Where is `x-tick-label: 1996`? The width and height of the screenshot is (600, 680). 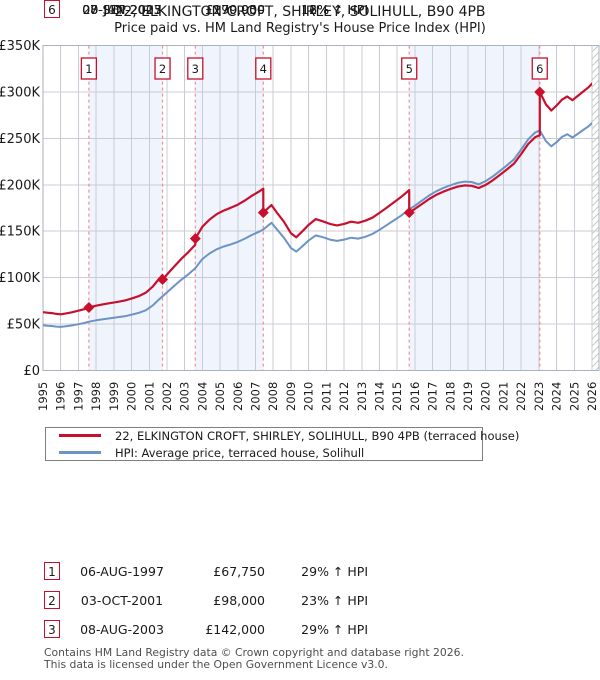
x-tick-label: 1996 is located at coordinates (61, 396).